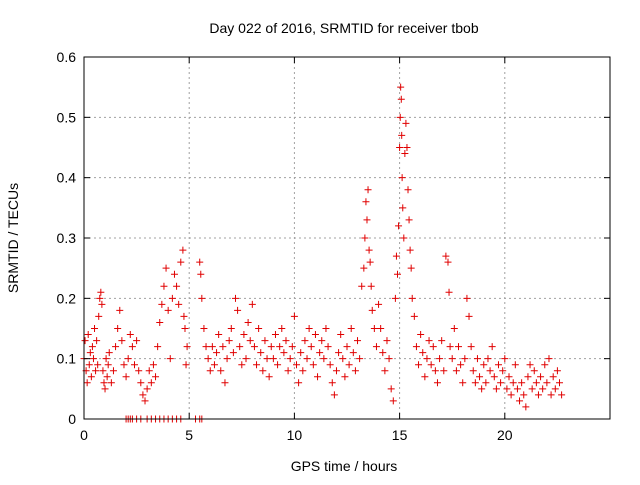 Image resolution: width=640 pixels, height=485 pixels. Describe the element at coordinates (67, 298) in the screenshot. I see `y-tick-label: 0.2` at that location.